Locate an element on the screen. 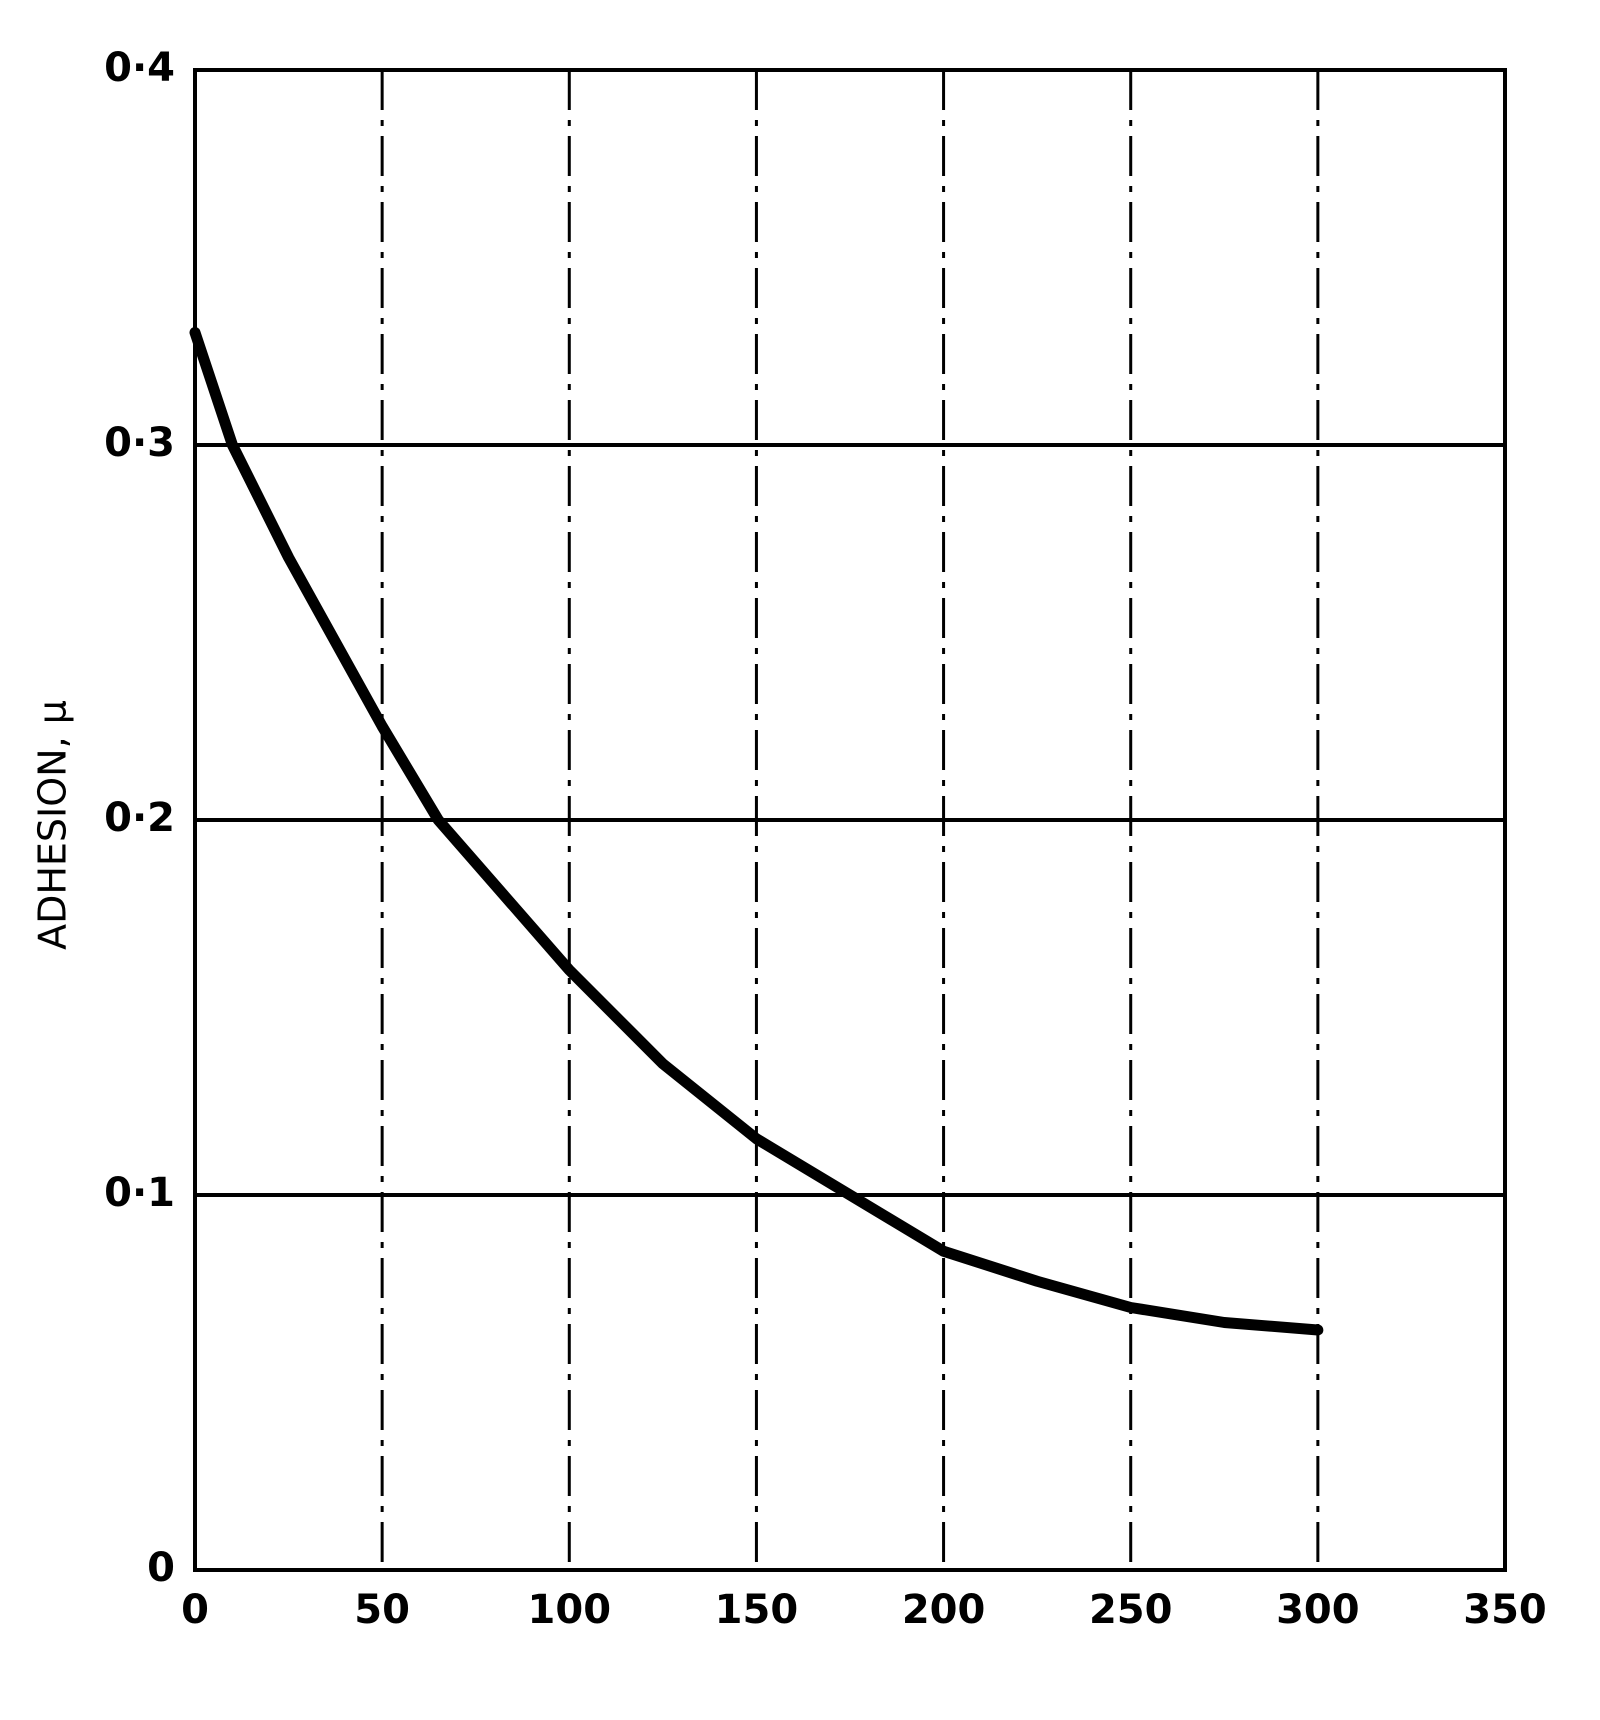 The width and height of the screenshot is (1600, 1720). x-tick-label: 150 is located at coordinates (757, 1610).